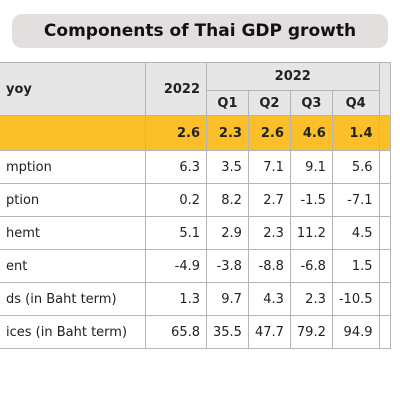 This screenshot has height=400, width=400. Describe the element at coordinates (293, 76) in the screenshot. I see `quarter-group-header: 2022` at that location.